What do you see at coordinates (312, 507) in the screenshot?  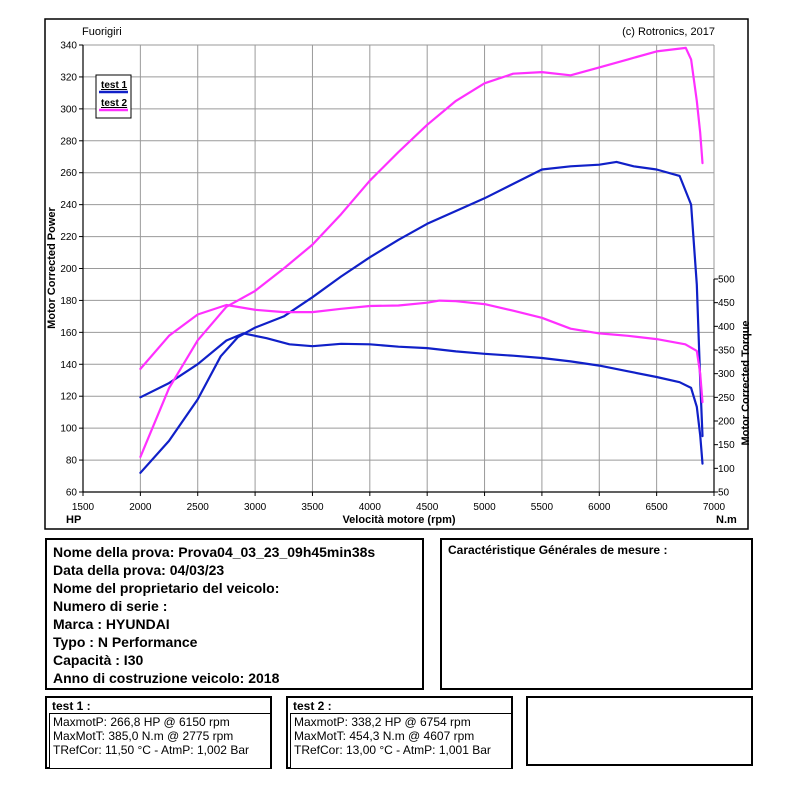 I see `x-tick-label: 3500` at bounding box center [312, 507].